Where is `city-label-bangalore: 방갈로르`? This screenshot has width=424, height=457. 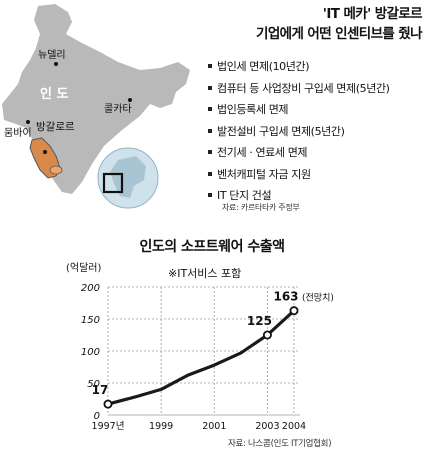 city-label-bangalore: 방갈로르 is located at coordinates (55, 126).